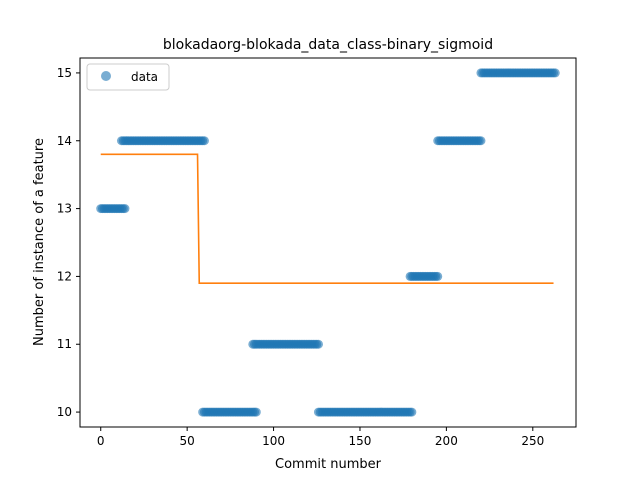 This screenshot has height=480, width=640. What do you see at coordinates (64, 209) in the screenshot?
I see `y-tick-label: 13` at bounding box center [64, 209].